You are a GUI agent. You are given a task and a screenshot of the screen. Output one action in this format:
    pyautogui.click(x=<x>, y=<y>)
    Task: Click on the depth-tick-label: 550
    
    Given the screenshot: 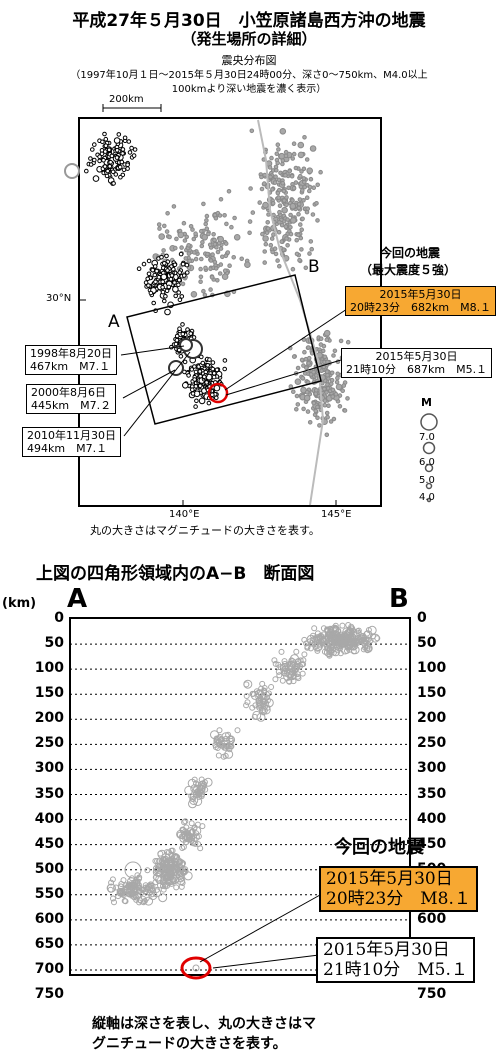 What is the action you would take?
    pyautogui.click(x=49, y=893)
    